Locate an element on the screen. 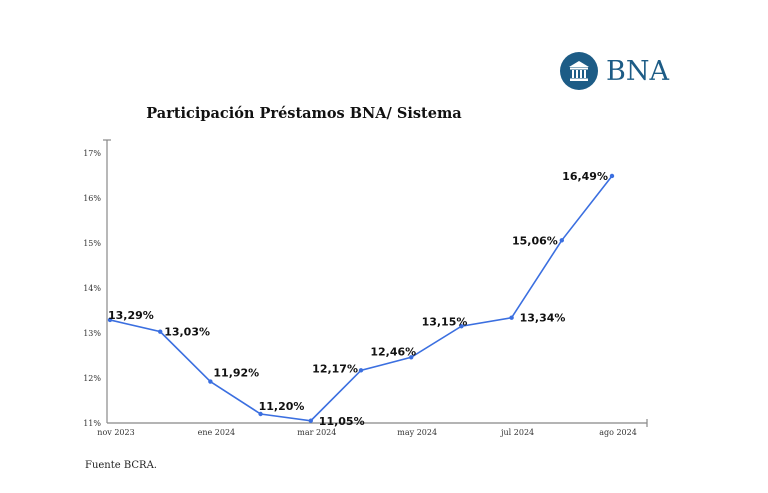 This screenshot has height=493, width=768. data-label: 15,06% is located at coordinates (535, 240).